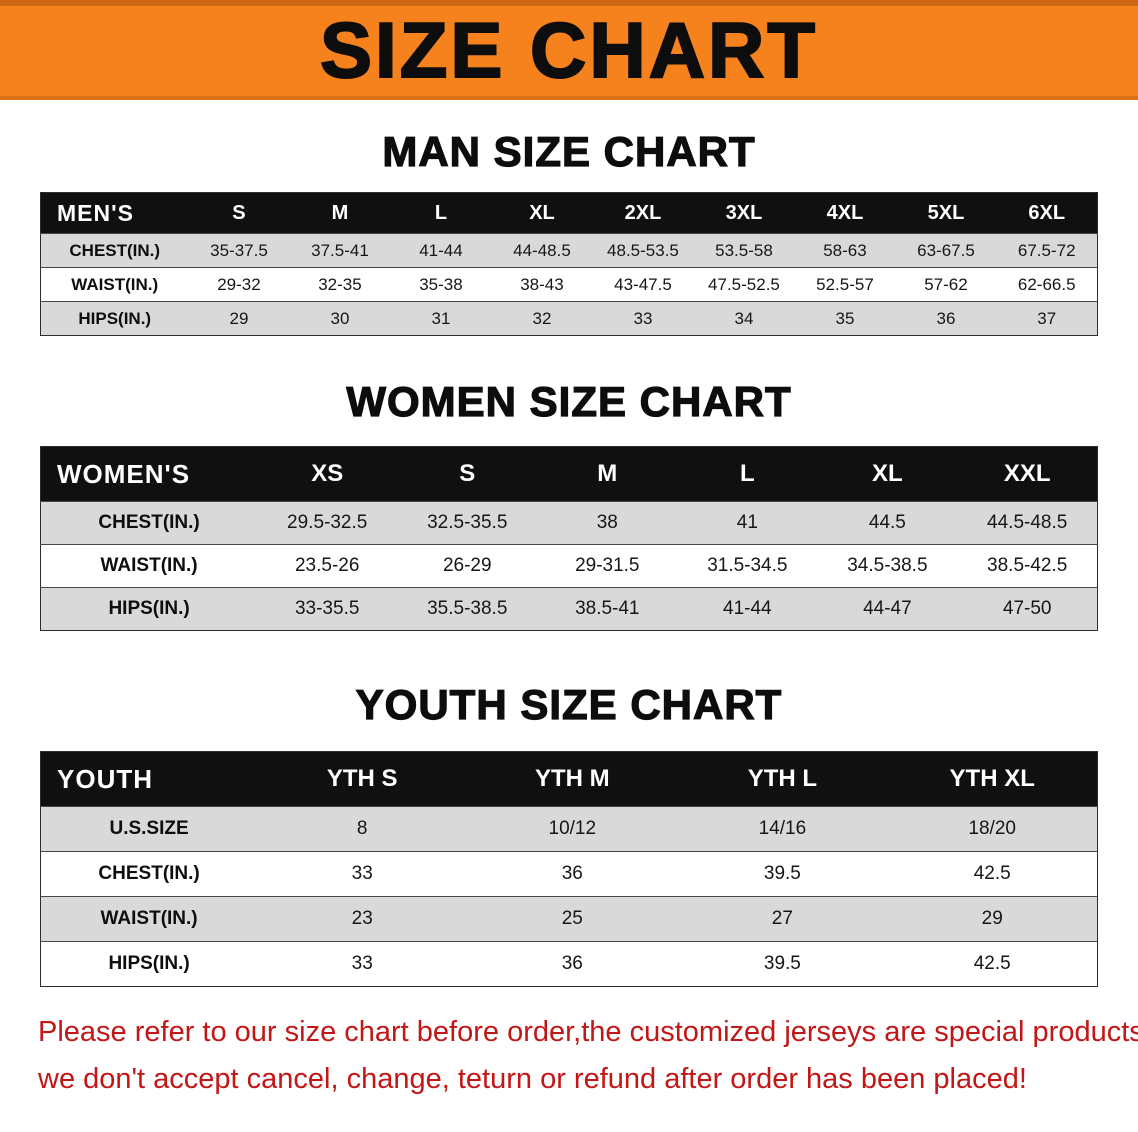 The image size is (1138, 1132). Describe the element at coordinates (114, 213) in the screenshot. I see `table-title-cell: MEN'S` at that location.